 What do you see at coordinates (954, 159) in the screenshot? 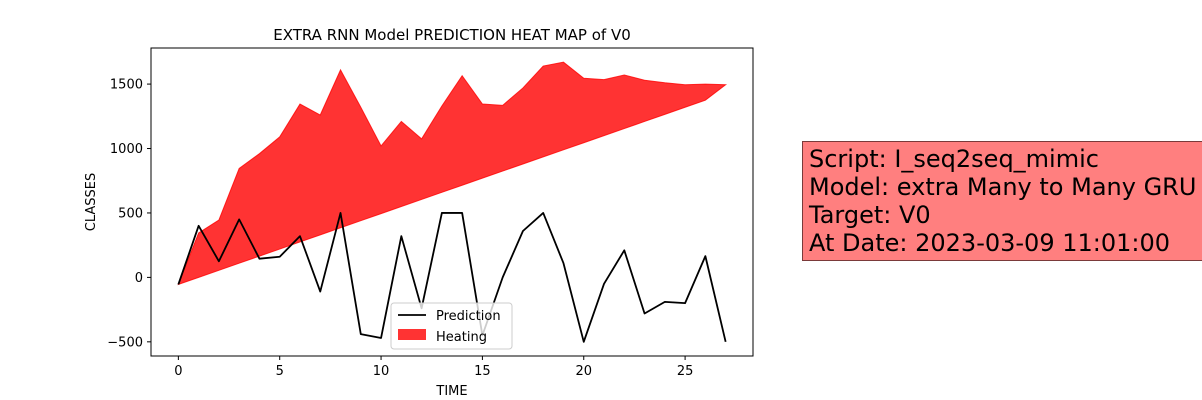
I see `info-script: Script: I_seq2seq_mimic` at bounding box center [954, 159].